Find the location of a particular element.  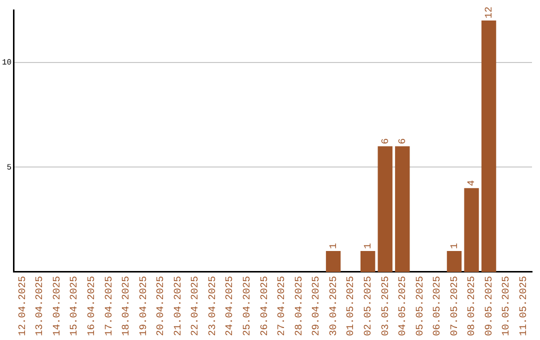

x-tick-label: 16.04.2025 is located at coordinates (92, 306).